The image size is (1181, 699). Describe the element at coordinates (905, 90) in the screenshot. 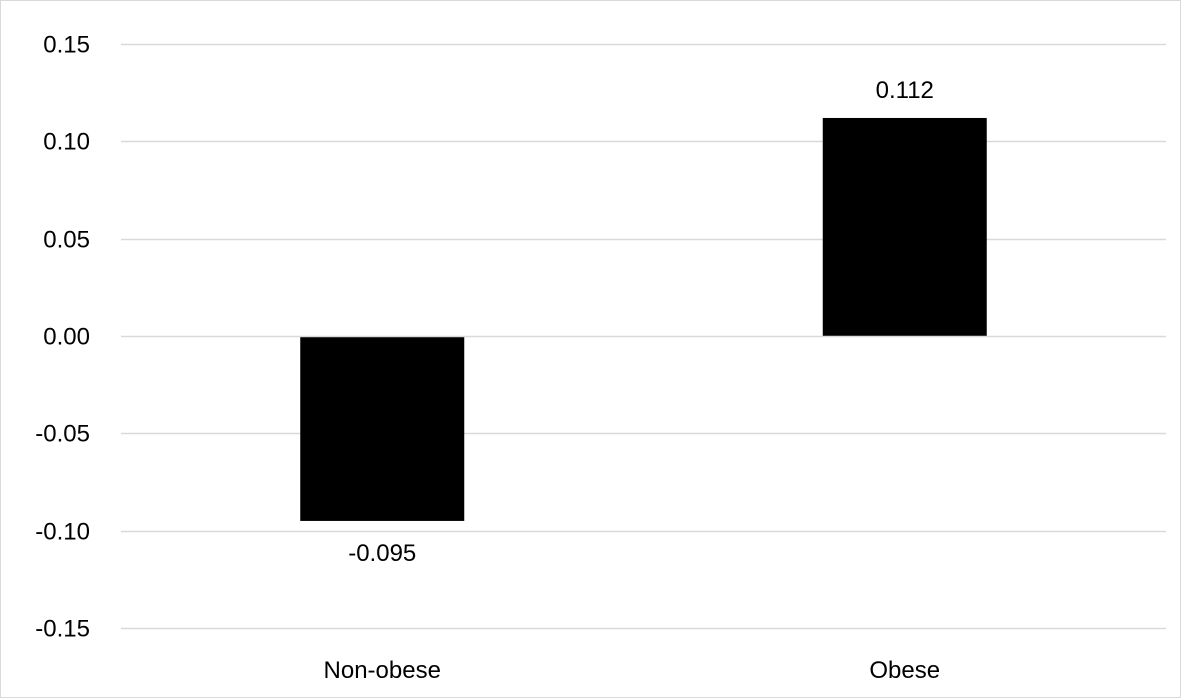

I see `data-label: 0.112` at that location.